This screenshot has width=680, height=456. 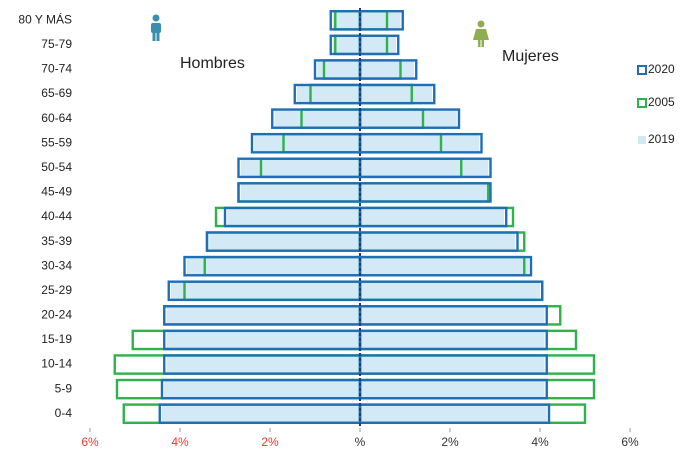 What do you see at coordinates (360, 442) in the screenshot?
I see `x-tick-label: %` at bounding box center [360, 442].